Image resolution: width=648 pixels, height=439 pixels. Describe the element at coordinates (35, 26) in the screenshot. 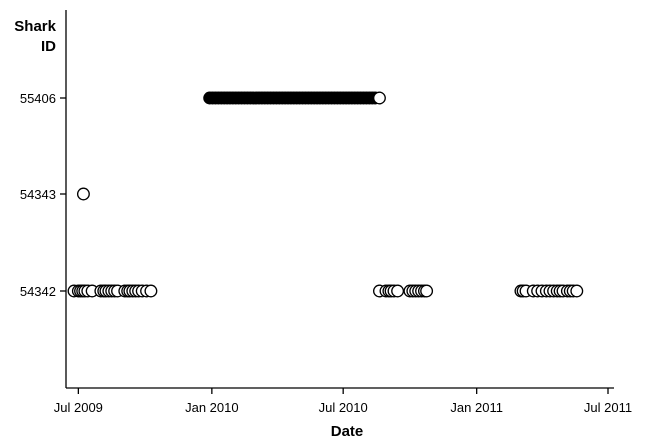

I see `y-axis-title-line-1: Shark` at that location.